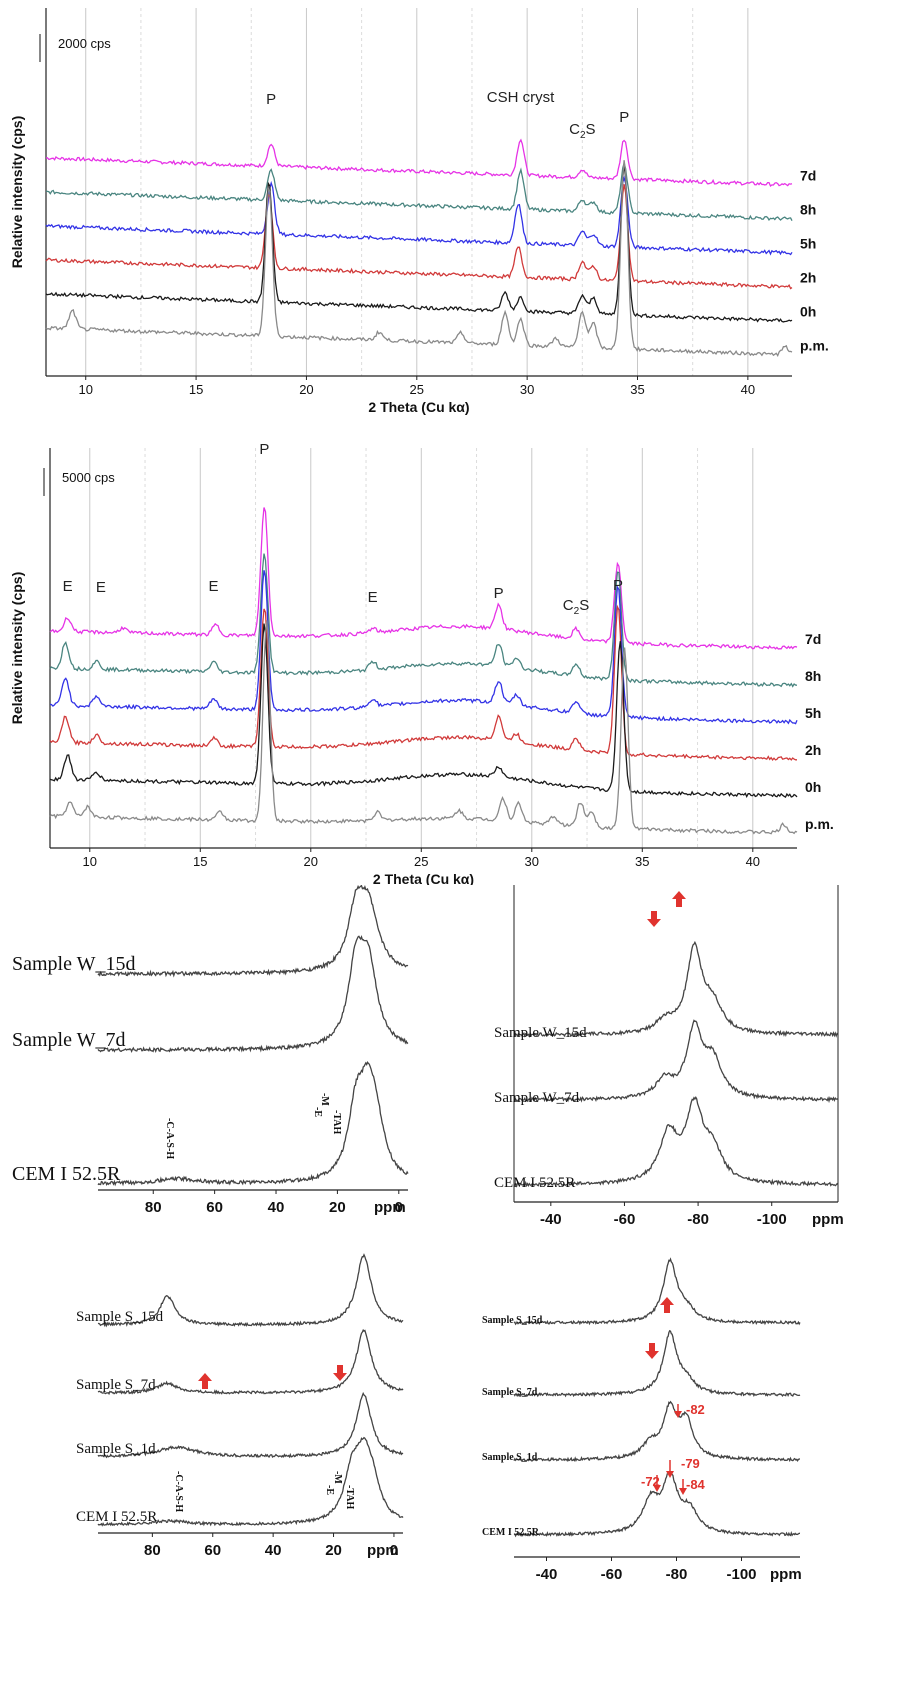 The image size is (902, 1681). I want to click on series-line-0h, so click(419, 243).